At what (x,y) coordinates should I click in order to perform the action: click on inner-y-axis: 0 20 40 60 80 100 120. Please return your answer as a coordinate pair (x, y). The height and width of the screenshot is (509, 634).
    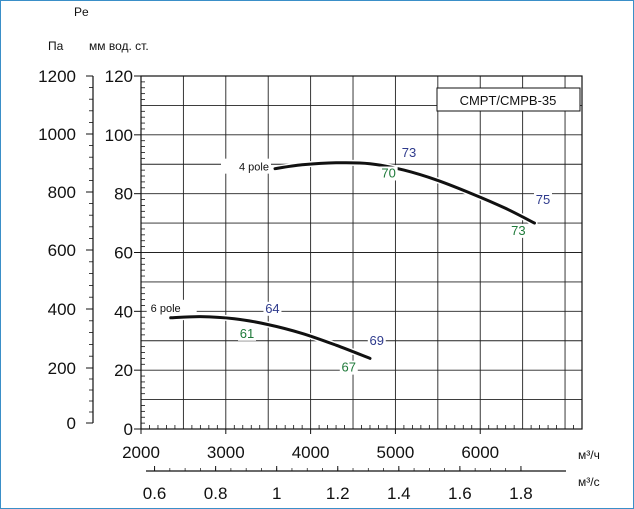
    Looking at the image, I should click on (123, 253).